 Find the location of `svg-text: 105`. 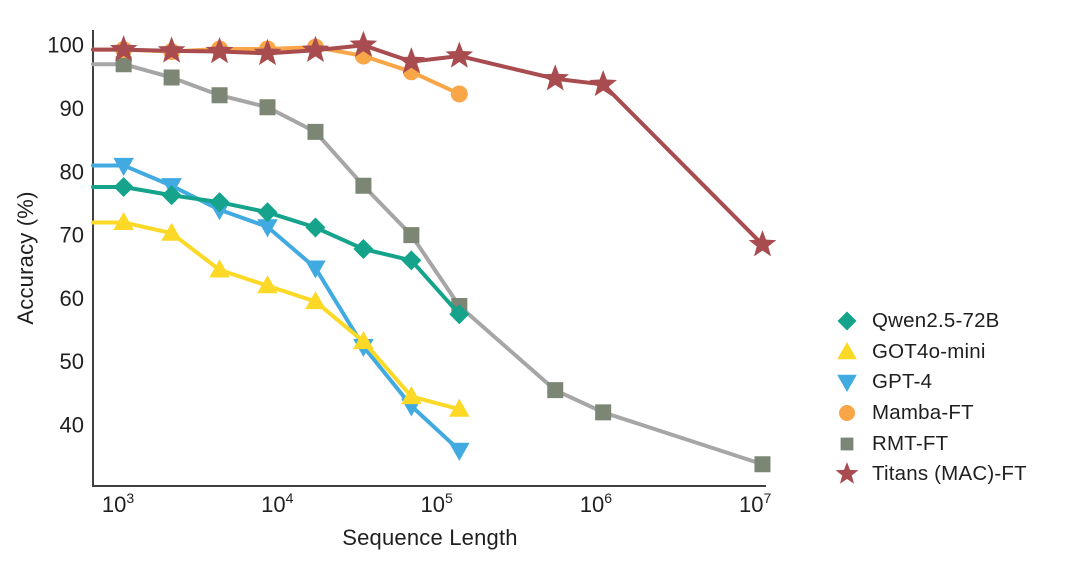

svg-text: 105 is located at coordinates (436, 503).